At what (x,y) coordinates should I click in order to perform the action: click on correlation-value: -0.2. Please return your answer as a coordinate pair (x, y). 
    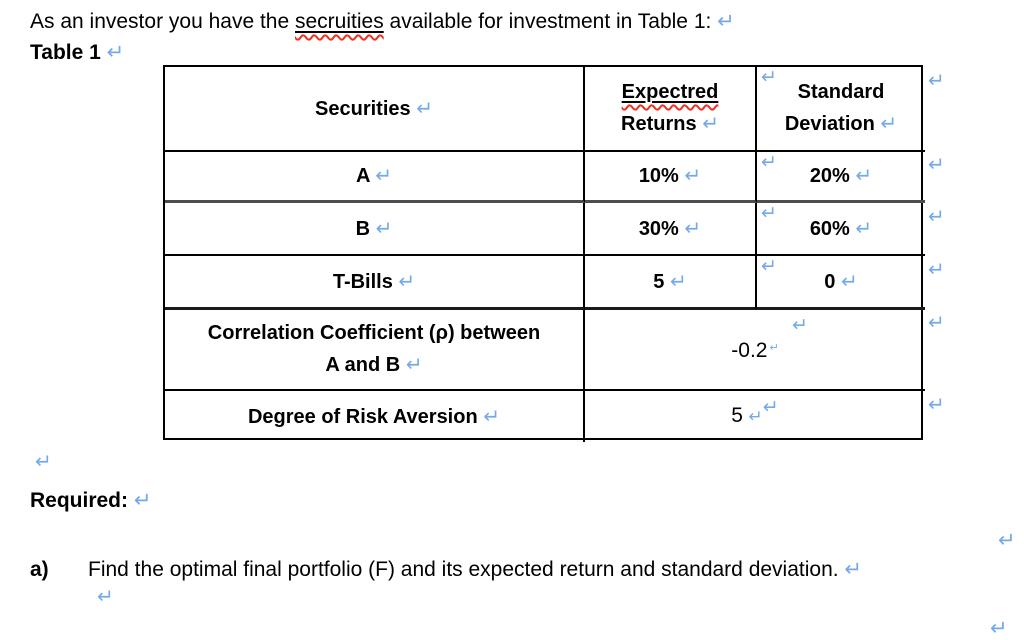
    Looking at the image, I should click on (749, 350).